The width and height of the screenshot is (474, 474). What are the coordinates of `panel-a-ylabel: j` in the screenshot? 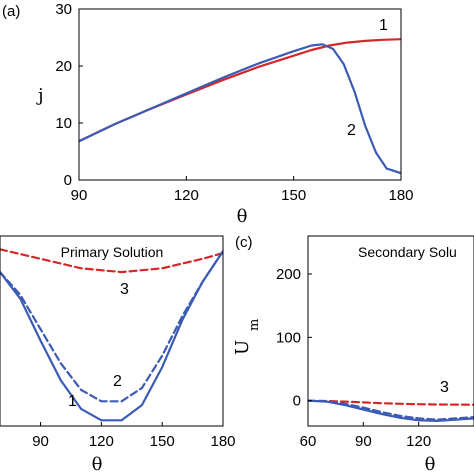 It's located at (40, 95).